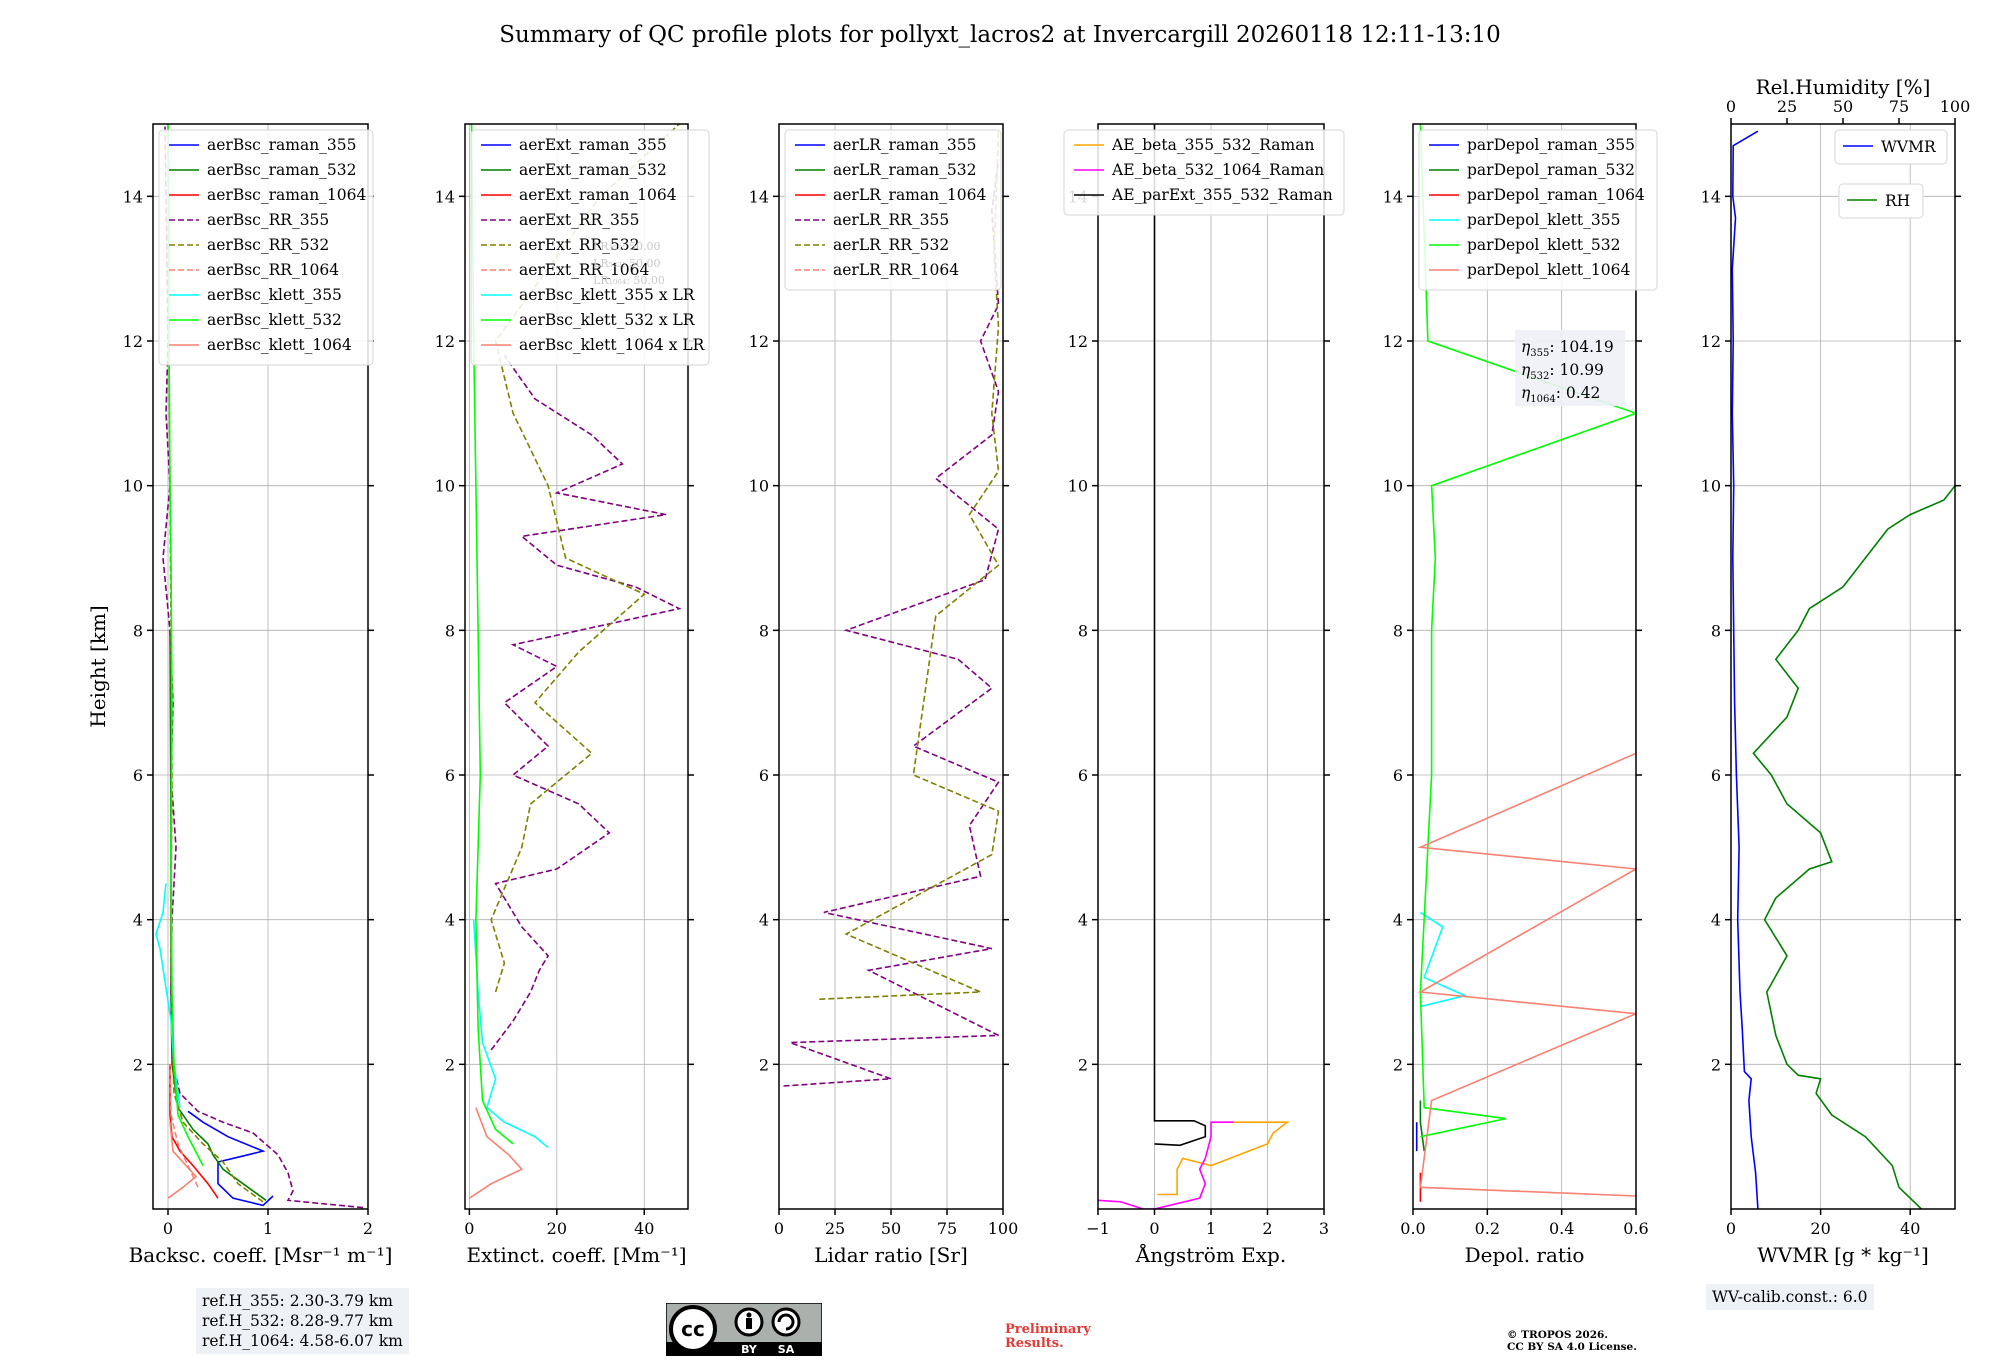  Describe the element at coordinates (627, 246) in the screenshot. I see `lidar-ratio-annotation: LR₃₅₅: 50.00` at that location.